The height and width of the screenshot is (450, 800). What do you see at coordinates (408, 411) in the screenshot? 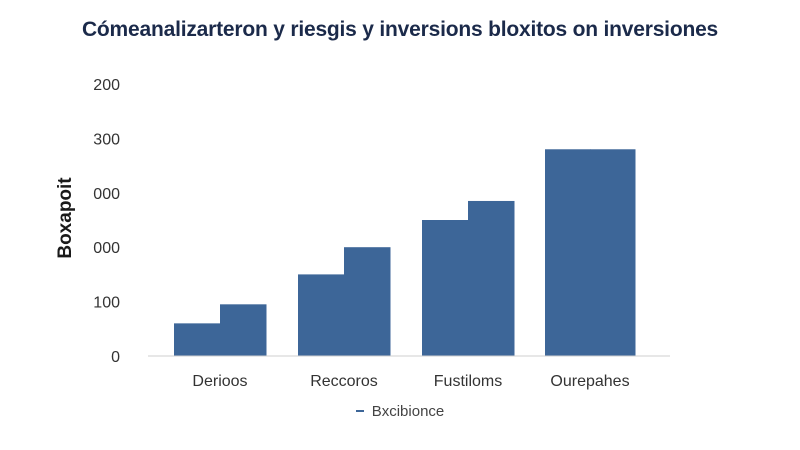
I see `legend-label: Bxcibionce` at bounding box center [408, 411].